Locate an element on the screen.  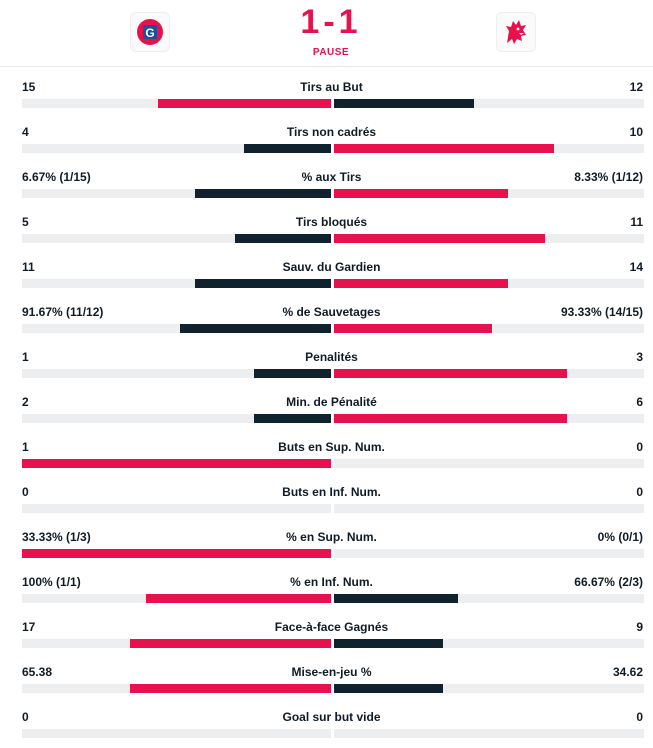
stat-row: 6.67% (1/15) % aux Tirs 8.33% (1/12) is located at coordinates (326, 178).